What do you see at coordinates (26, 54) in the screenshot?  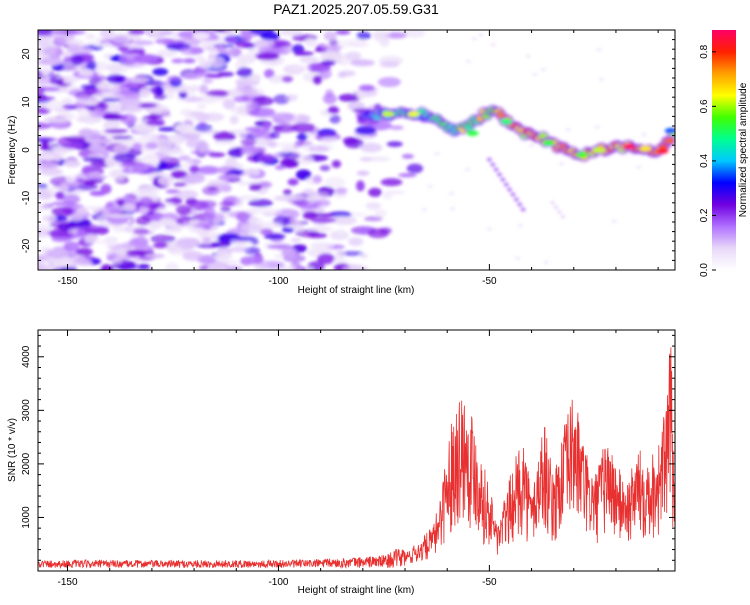 I see `y-tick-label: 20` at bounding box center [26, 54].